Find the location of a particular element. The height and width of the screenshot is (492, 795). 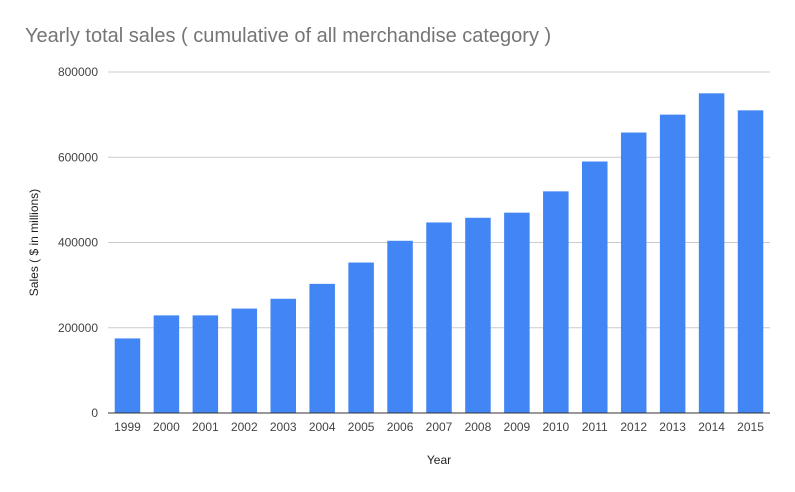

x-tick-label: 2005 is located at coordinates (361, 427).